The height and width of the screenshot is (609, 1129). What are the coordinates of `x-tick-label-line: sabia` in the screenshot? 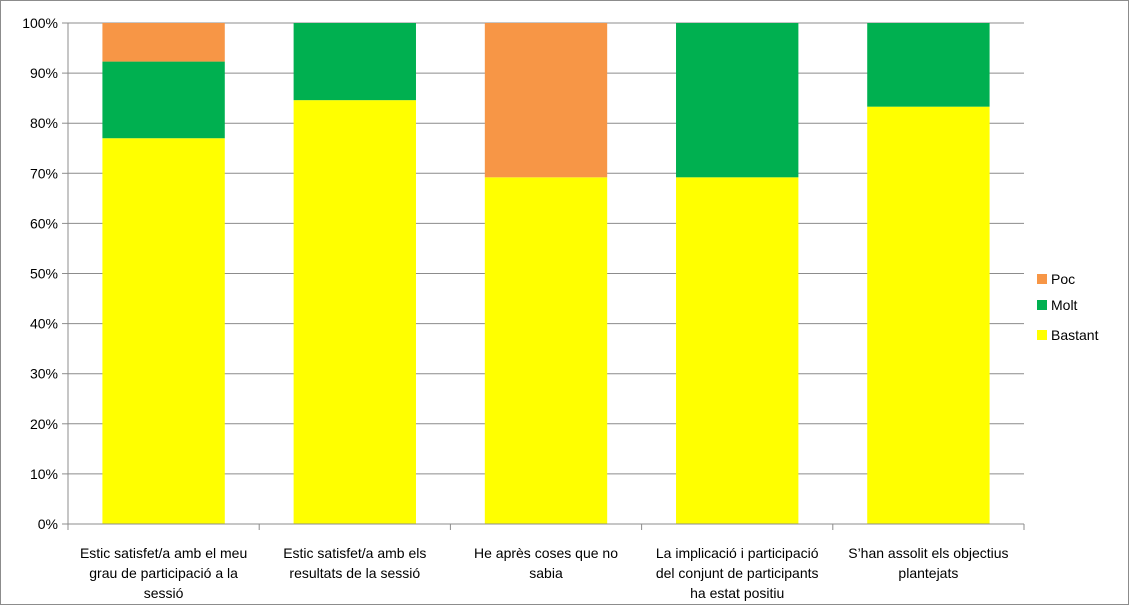 It's located at (546, 573).